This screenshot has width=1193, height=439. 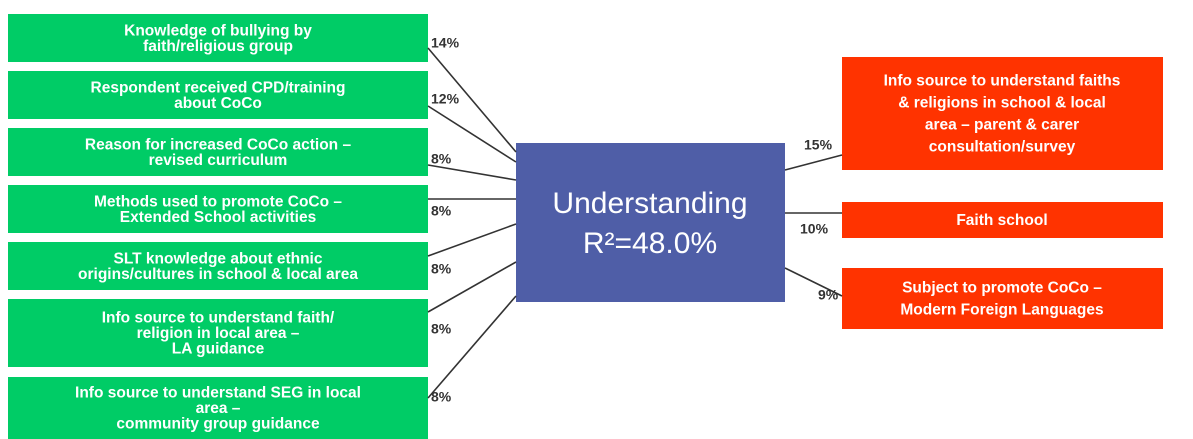 What do you see at coordinates (218, 160) in the screenshot?
I see `node-text: revised curriculum` at bounding box center [218, 160].